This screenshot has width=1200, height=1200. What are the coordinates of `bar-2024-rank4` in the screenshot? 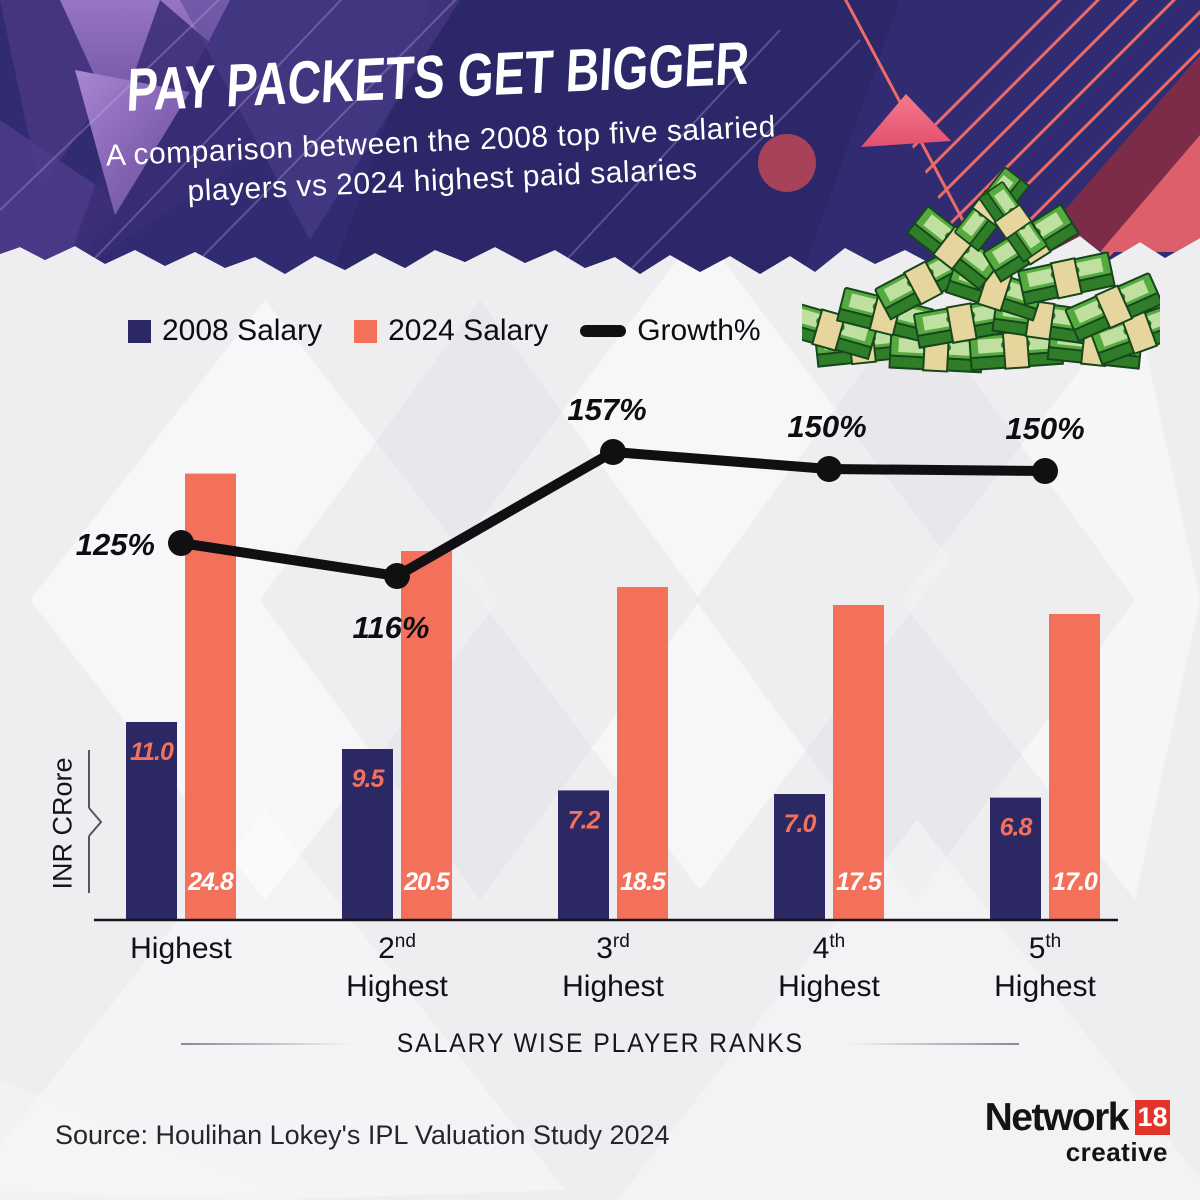 It's located at (858, 762).